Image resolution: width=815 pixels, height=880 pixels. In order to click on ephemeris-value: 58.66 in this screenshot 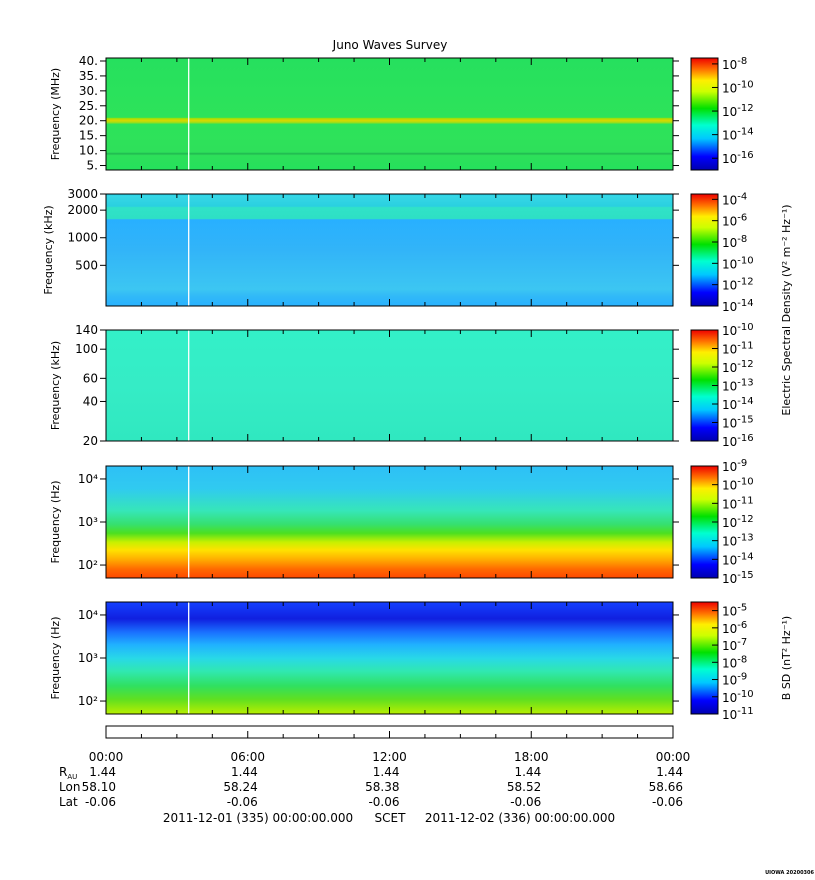, I will do `click(666, 787)`.